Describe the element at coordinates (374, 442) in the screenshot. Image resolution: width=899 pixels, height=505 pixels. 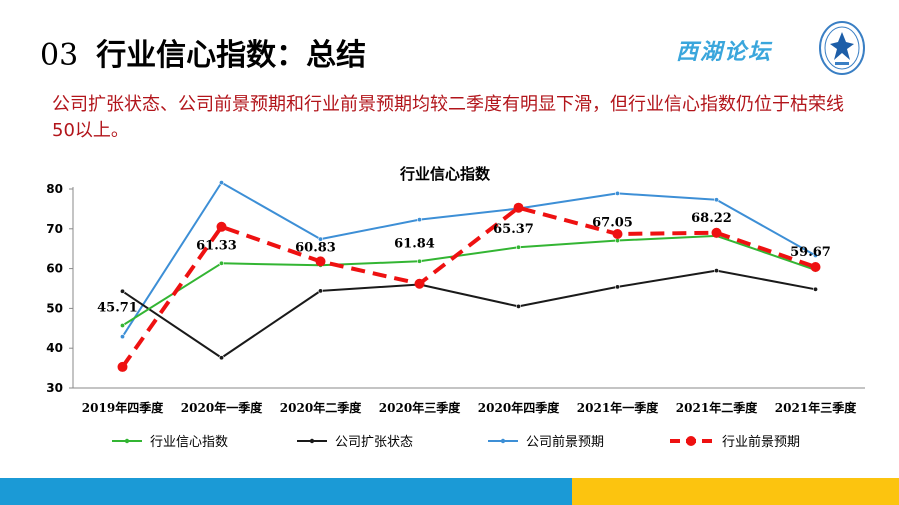
I see `legend-label: 公司扩张状态` at that location.